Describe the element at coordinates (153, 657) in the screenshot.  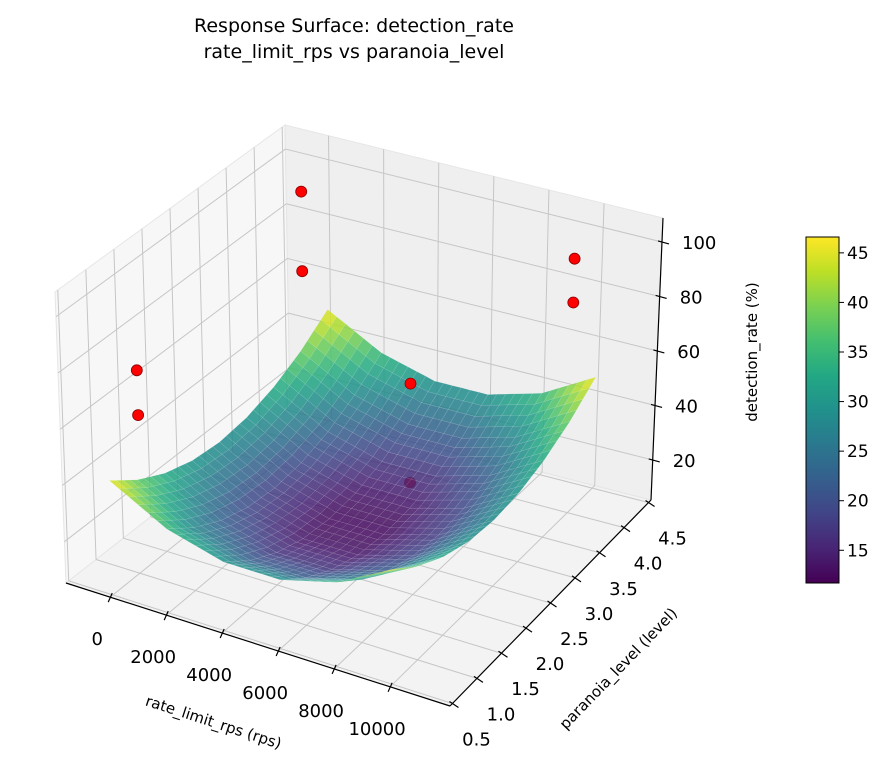
I see `x-tick-label: 2000` at that location.